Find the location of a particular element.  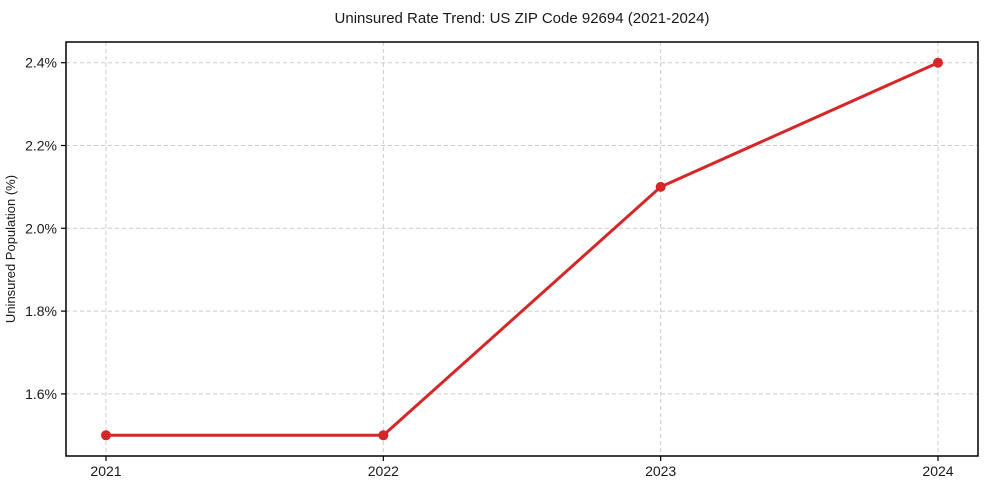

x-tick-label: 2024 is located at coordinates (937, 471).